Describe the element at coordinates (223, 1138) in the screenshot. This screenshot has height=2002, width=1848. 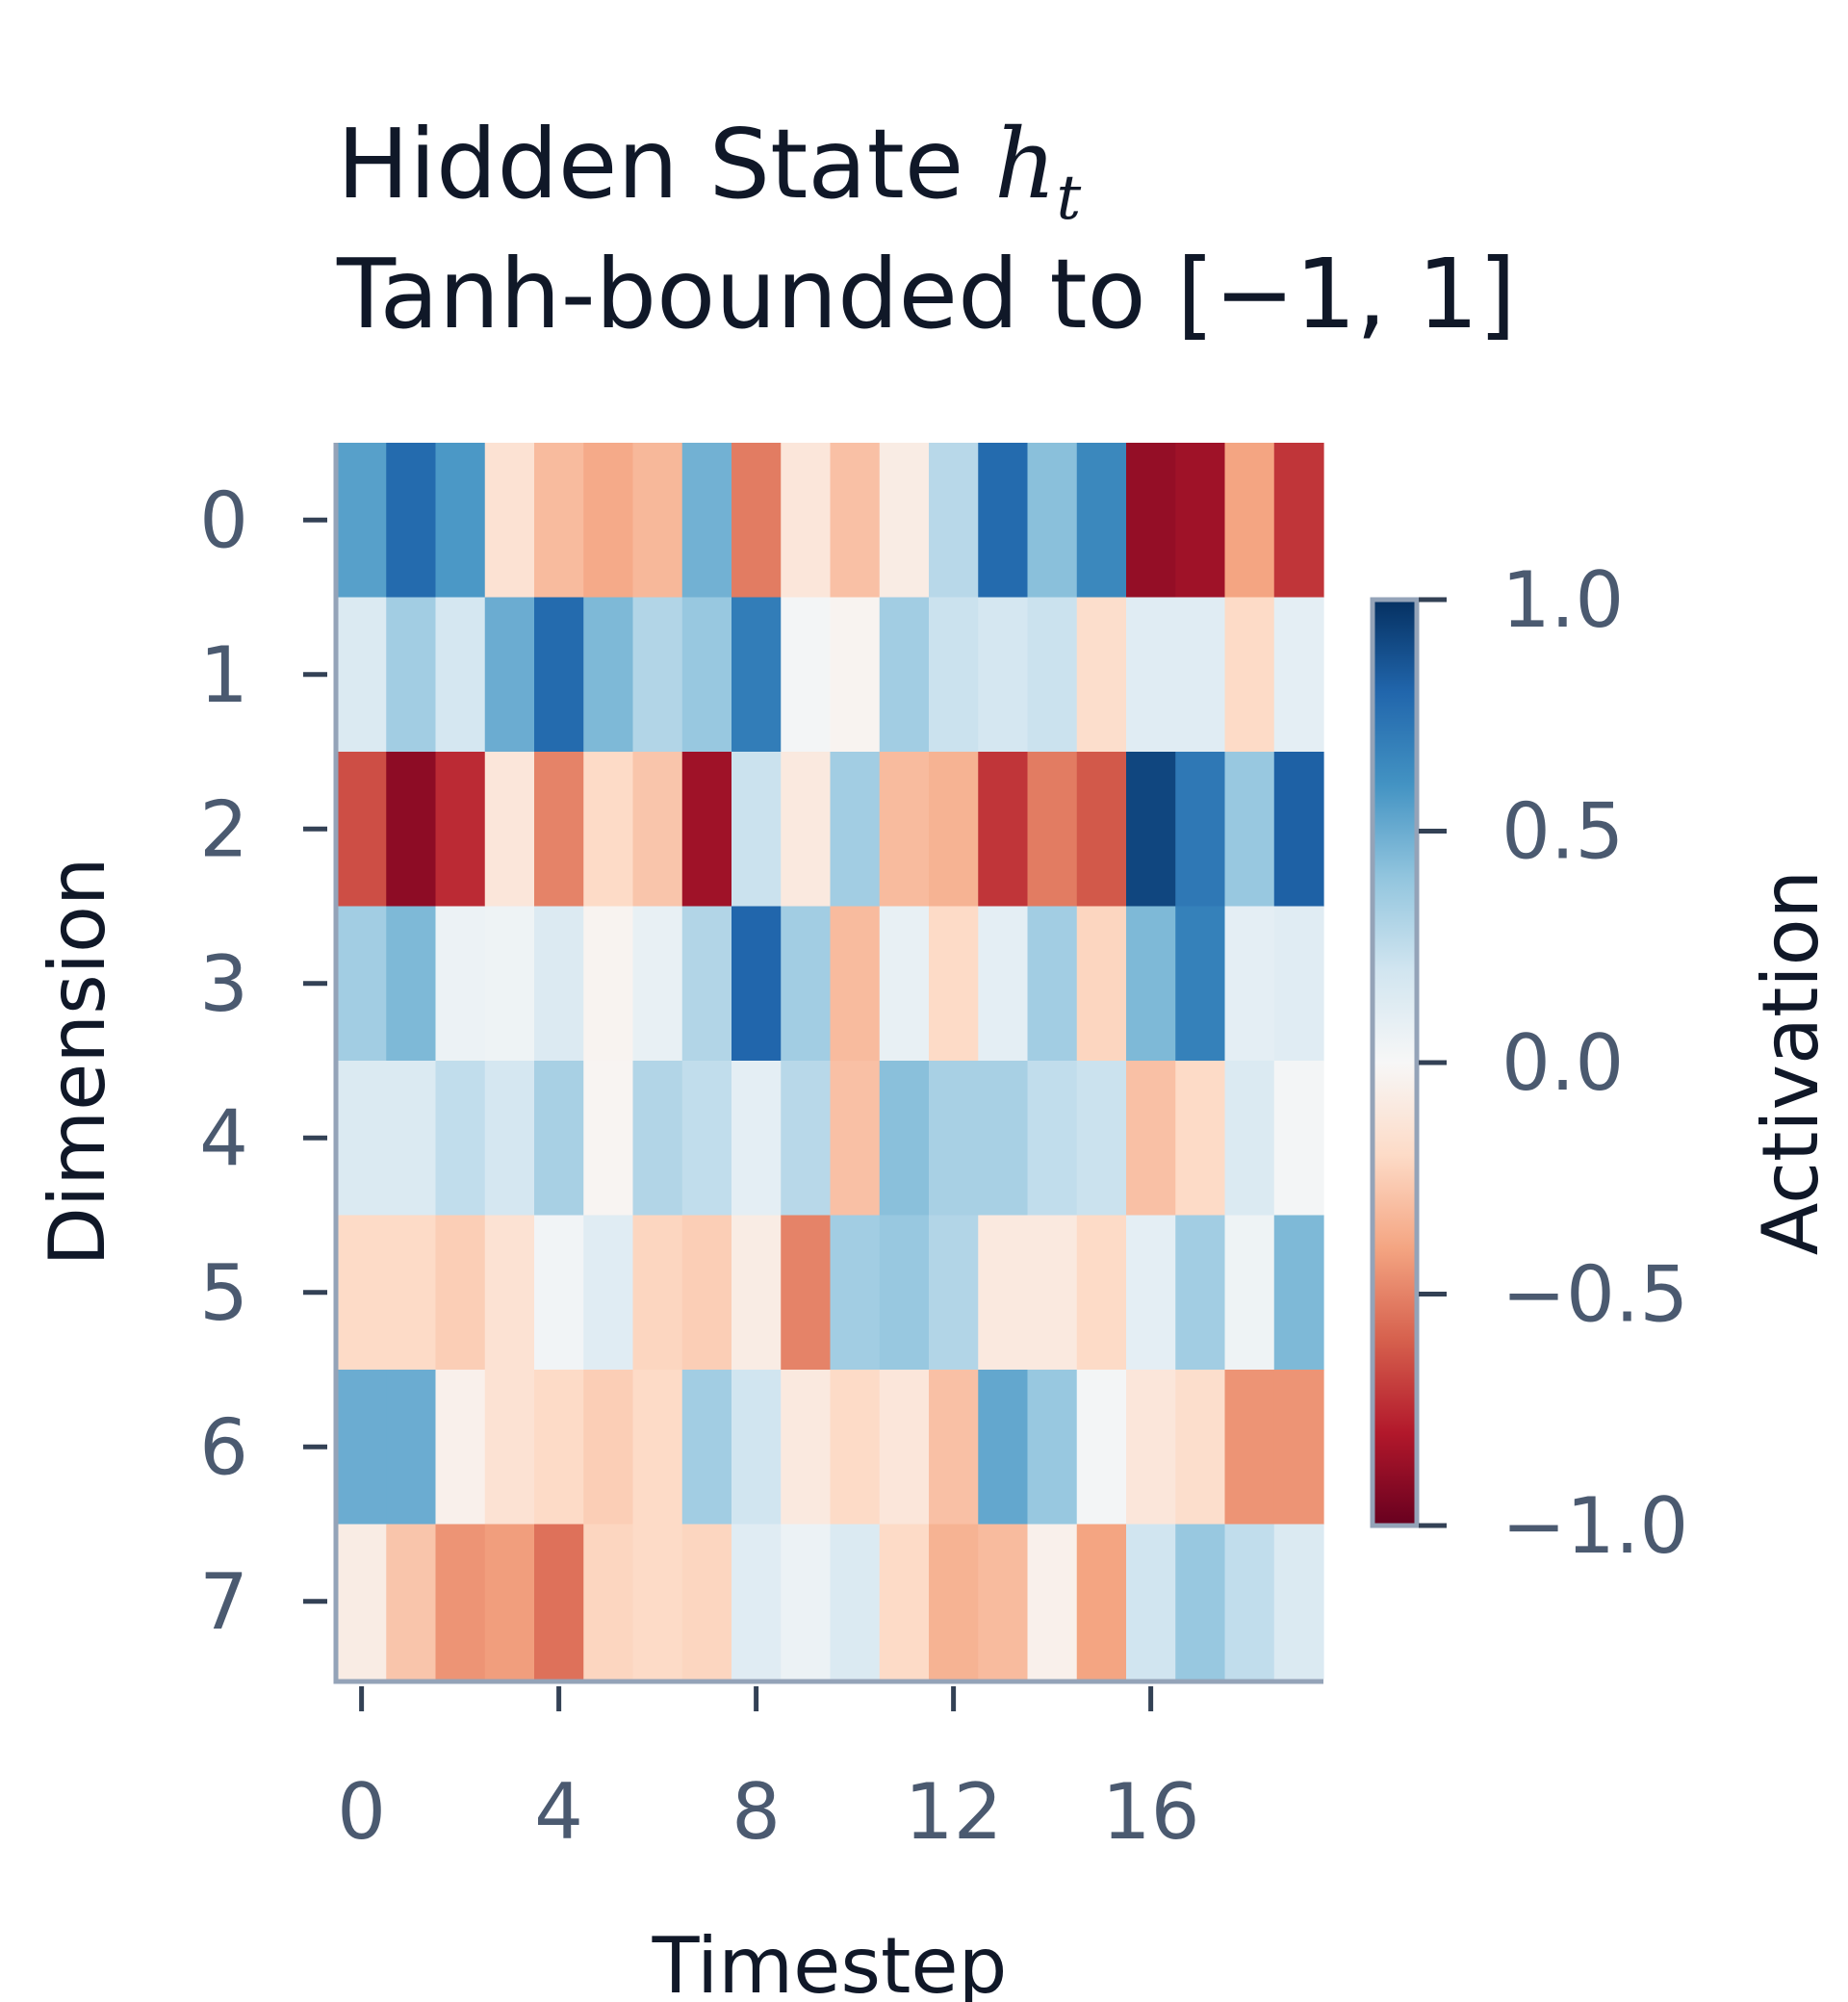
I see `y-tick-label: 4` at that location.